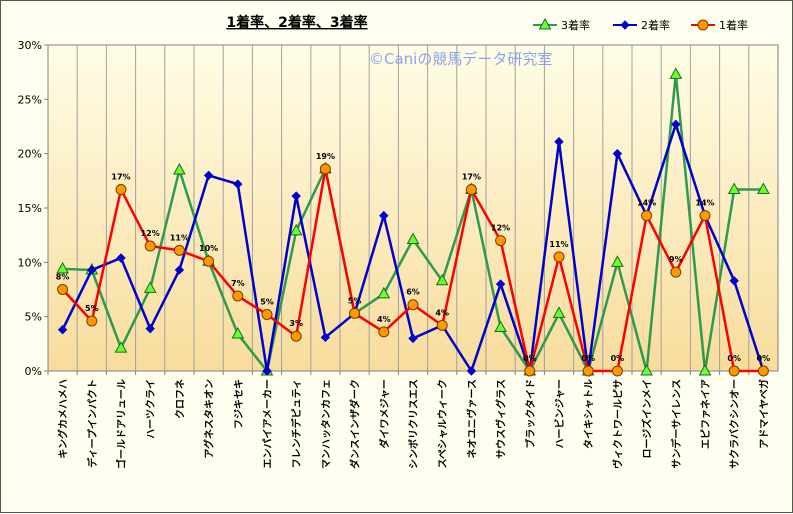 The image size is (793, 514). What do you see at coordinates (30, 45) in the screenshot?
I see `y-tick-label: 30%` at bounding box center [30, 45].